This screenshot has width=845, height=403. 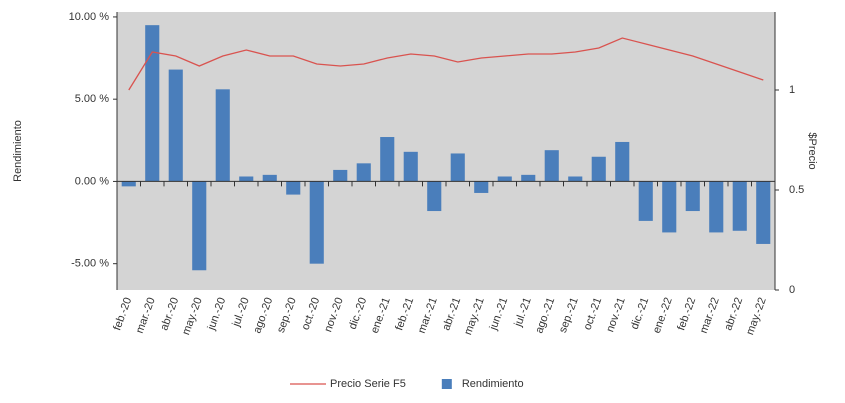 I want to click on x-tick-label: may.-21, so click(x=474, y=316).